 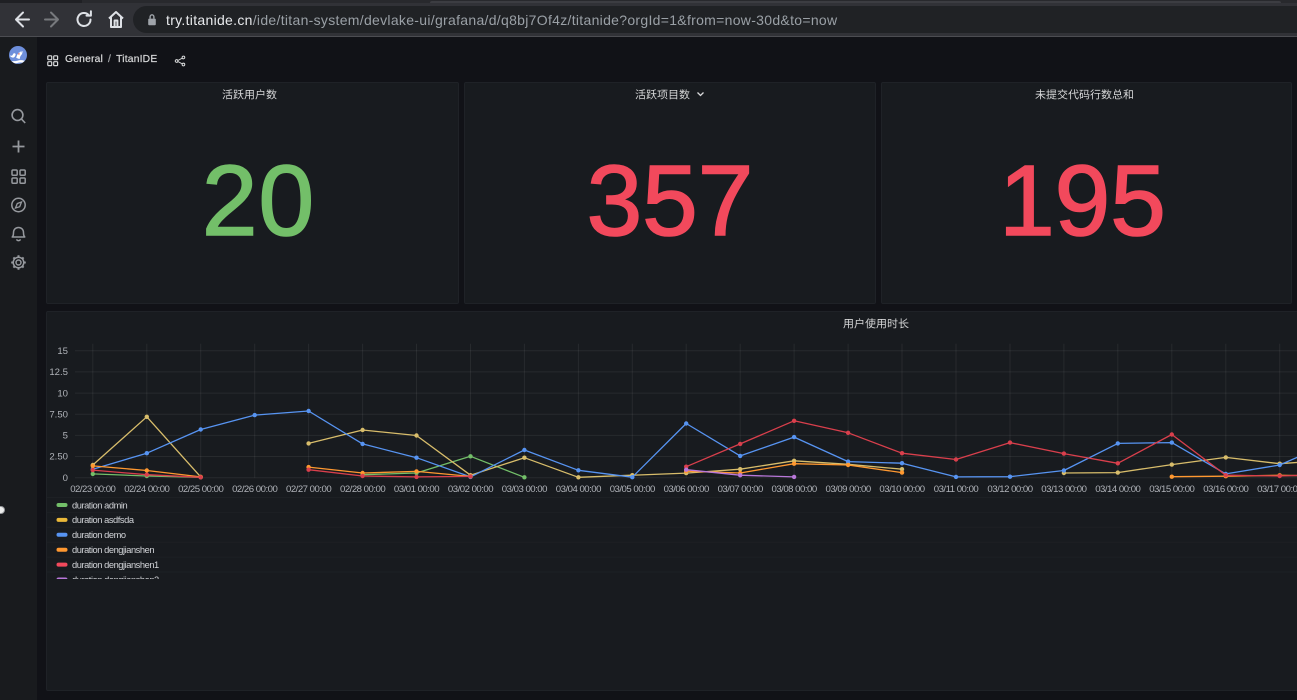 I want to click on svg-text: 02/28 00:00, so click(x=362, y=489).